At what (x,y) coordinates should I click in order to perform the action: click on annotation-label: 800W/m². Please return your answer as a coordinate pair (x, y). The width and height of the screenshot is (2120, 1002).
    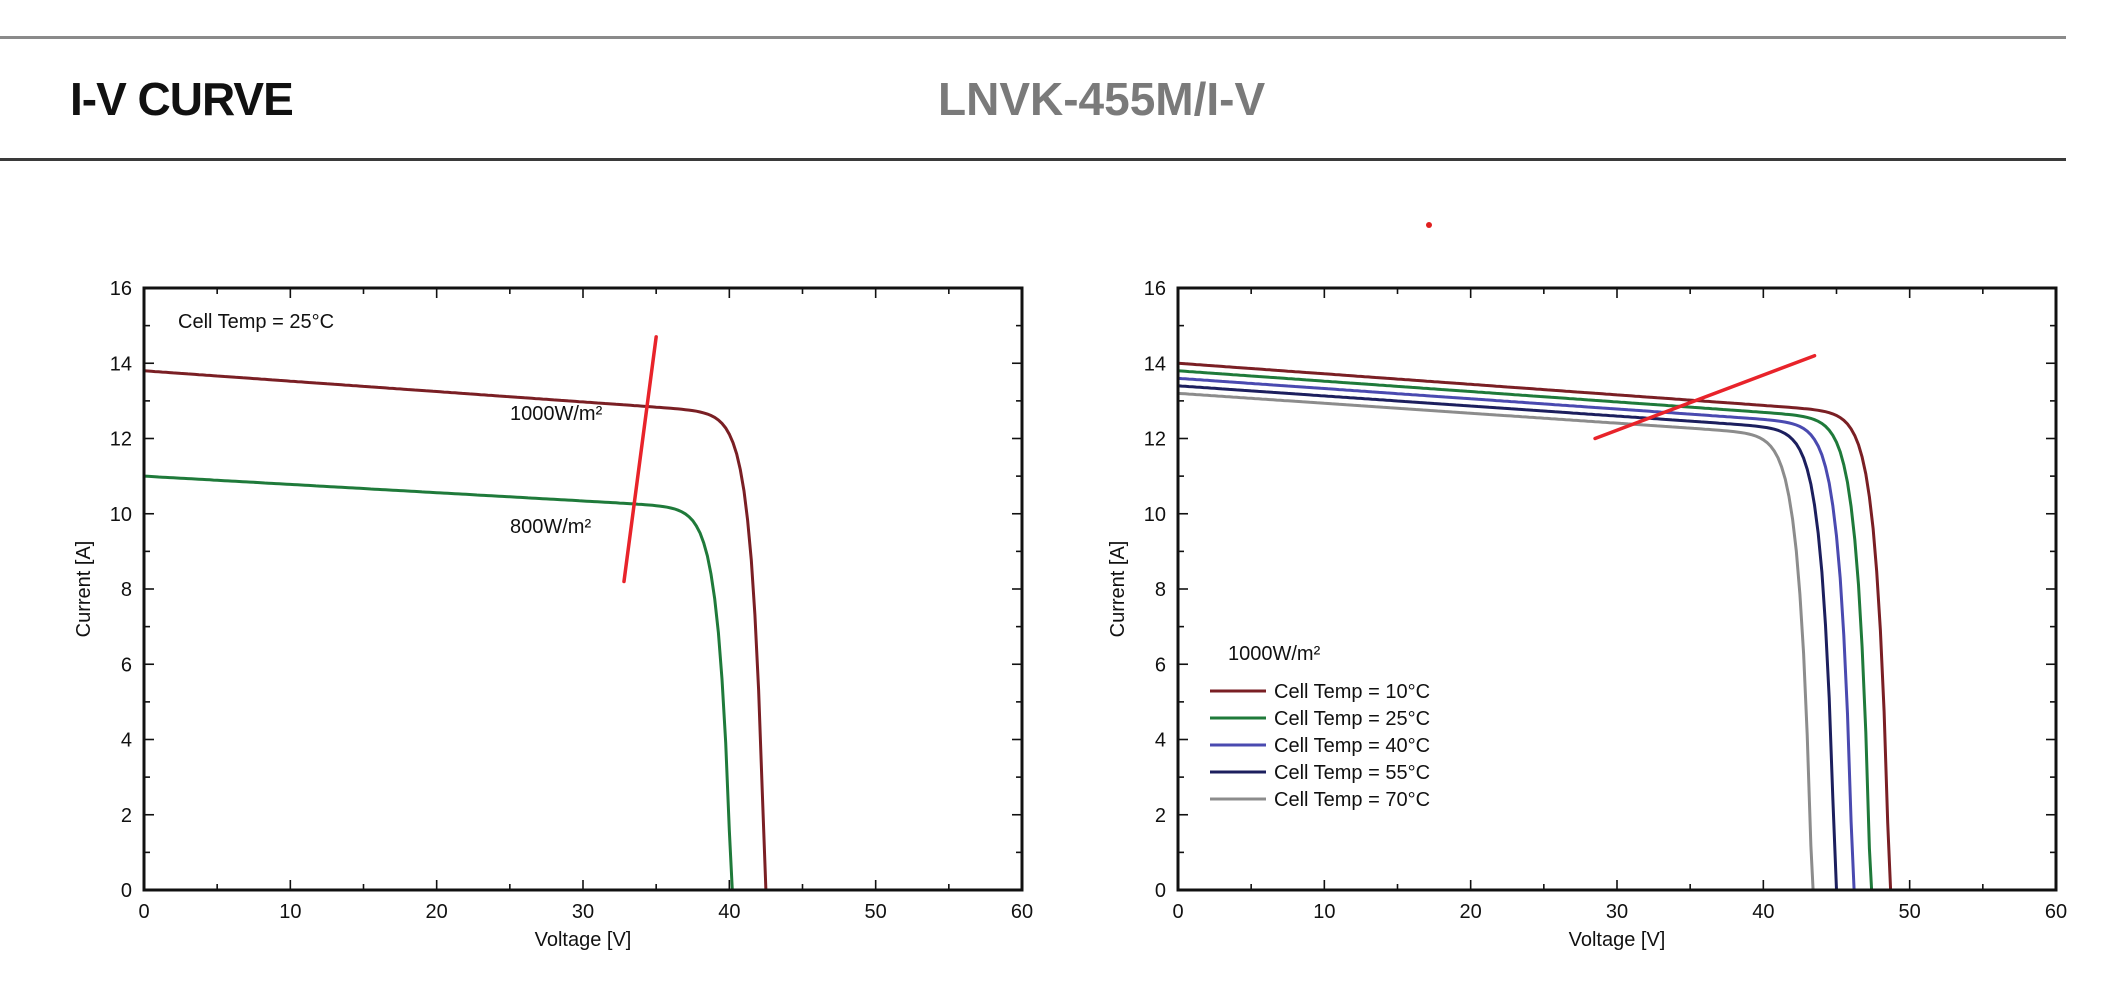
    Looking at the image, I should click on (550, 527).